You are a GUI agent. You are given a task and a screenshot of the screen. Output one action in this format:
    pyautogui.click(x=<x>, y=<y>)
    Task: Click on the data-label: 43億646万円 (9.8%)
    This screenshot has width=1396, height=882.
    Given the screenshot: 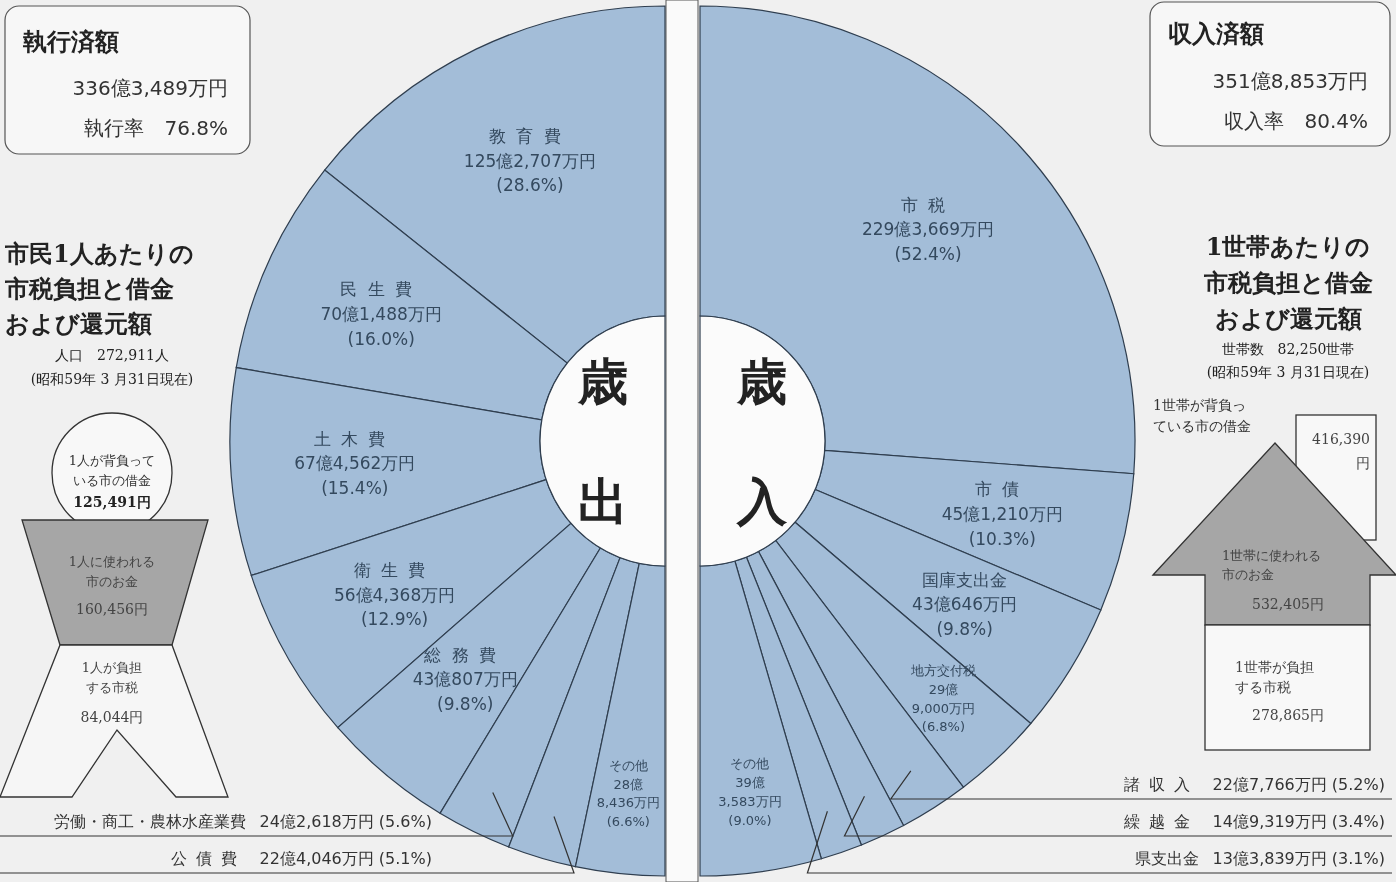 What is the action you would take?
    pyautogui.click(x=965, y=616)
    